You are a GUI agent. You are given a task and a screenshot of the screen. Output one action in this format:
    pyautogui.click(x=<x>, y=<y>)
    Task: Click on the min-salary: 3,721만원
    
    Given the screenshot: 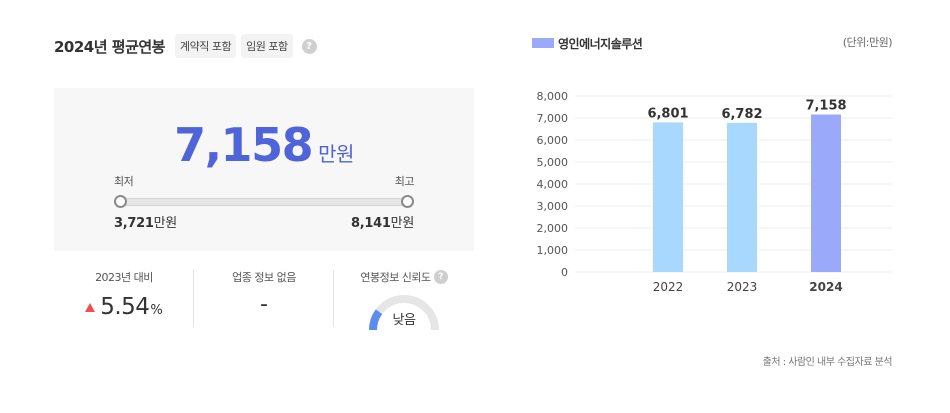 What is the action you would take?
    pyautogui.click(x=145, y=221)
    